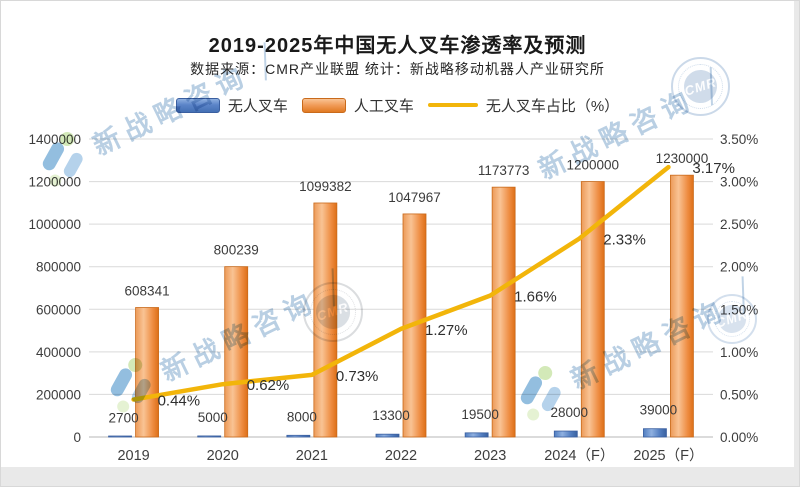 The image size is (800, 487). Describe the element at coordinates (223, 456) in the screenshot. I see `x-axis-category-label: 2020` at that location.